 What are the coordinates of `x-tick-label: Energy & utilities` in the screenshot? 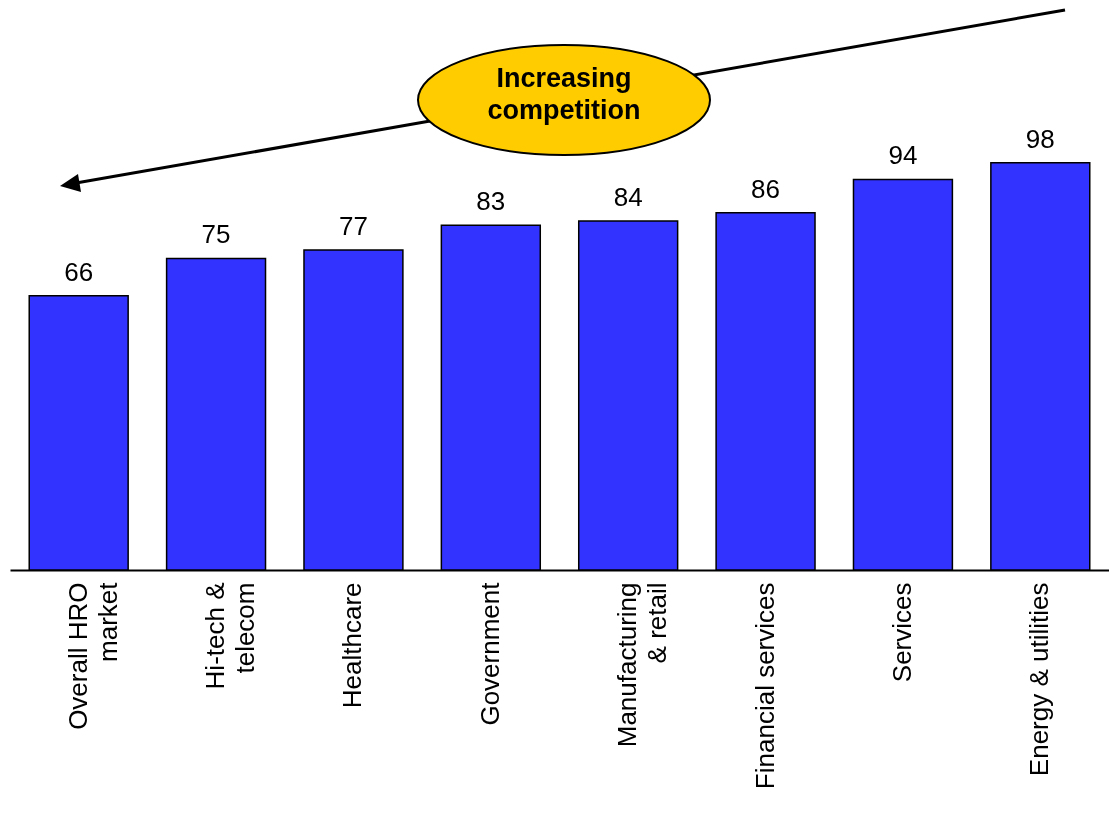 It's located at (1039, 679).